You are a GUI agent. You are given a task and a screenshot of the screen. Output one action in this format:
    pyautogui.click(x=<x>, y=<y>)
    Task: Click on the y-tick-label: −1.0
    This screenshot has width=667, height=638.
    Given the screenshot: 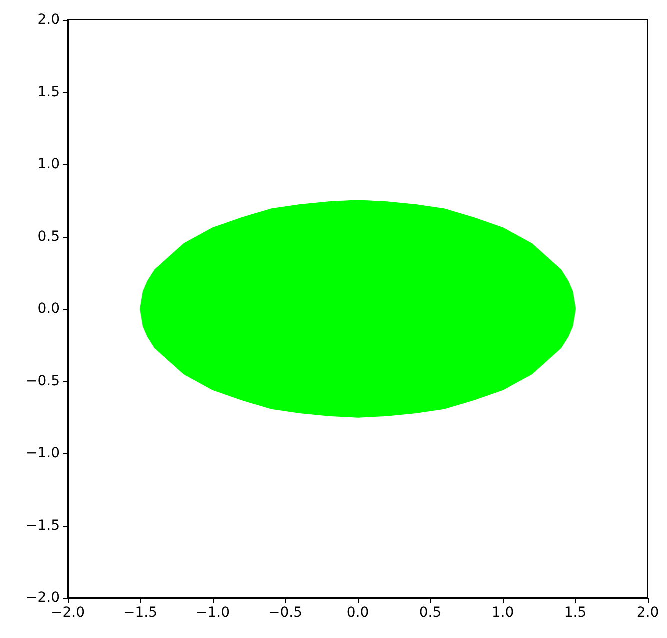 What is the action you would take?
    pyautogui.click(x=43, y=454)
    